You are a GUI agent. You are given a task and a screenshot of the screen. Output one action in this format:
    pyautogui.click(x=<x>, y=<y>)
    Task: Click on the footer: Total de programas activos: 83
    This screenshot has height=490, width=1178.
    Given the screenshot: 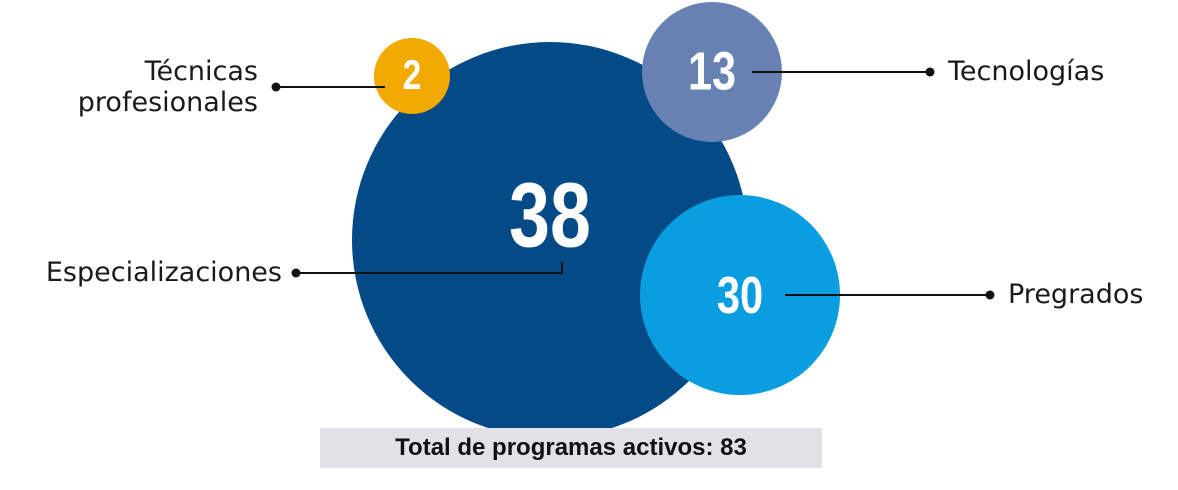 What is the action you would take?
    pyautogui.click(x=571, y=448)
    